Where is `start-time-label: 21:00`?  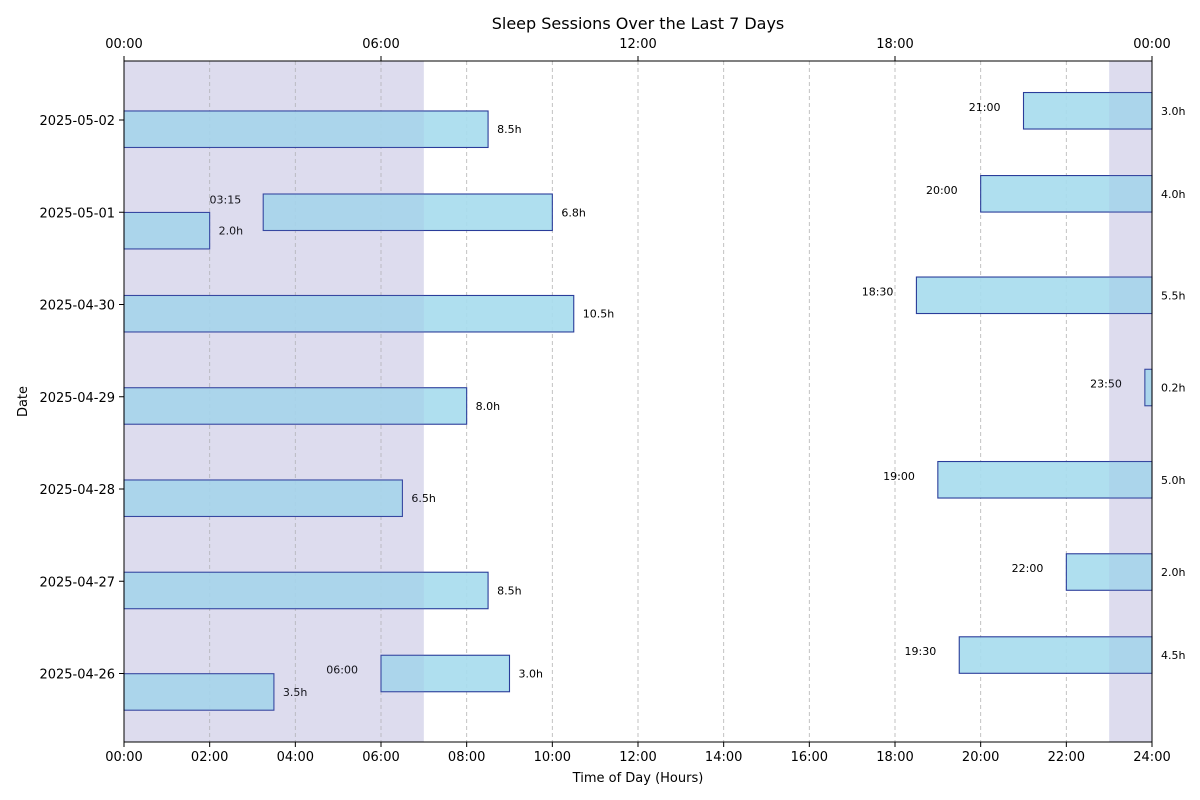 start-time-label: 21:00 is located at coordinates (985, 107).